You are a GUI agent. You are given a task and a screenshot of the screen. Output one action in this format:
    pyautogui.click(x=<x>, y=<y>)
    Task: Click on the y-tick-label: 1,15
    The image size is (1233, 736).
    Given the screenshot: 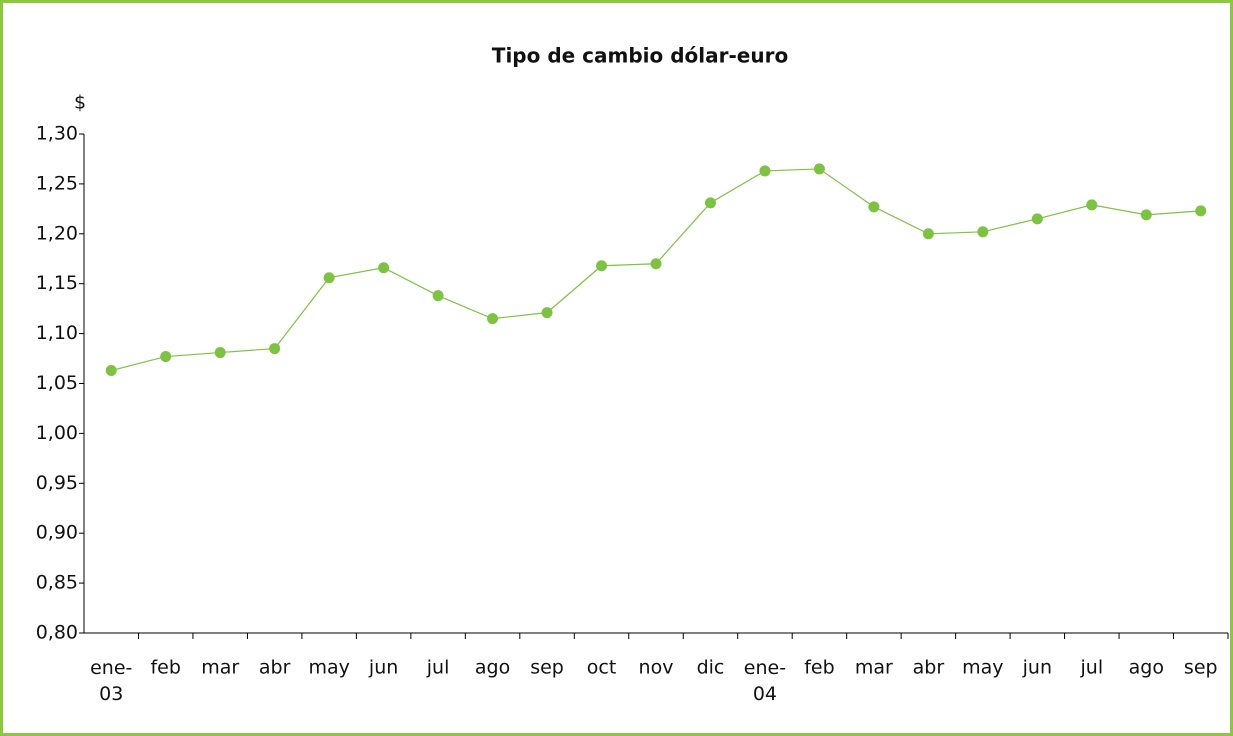 What is the action you would take?
    pyautogui.click(x=57, y=283)
    